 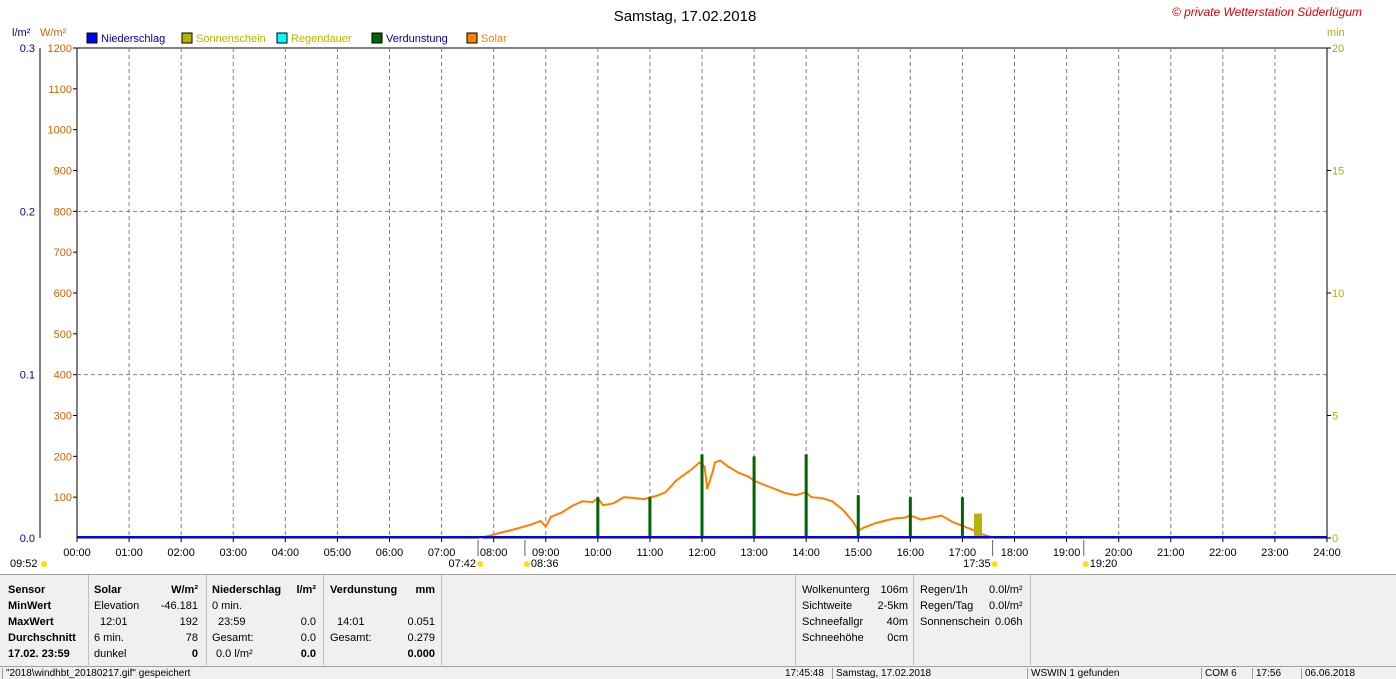 What do you see at coordinates (1275, 553) in the screenshot?
I see `x-tick-label: 23:00` at bounding box center [1275, 553].